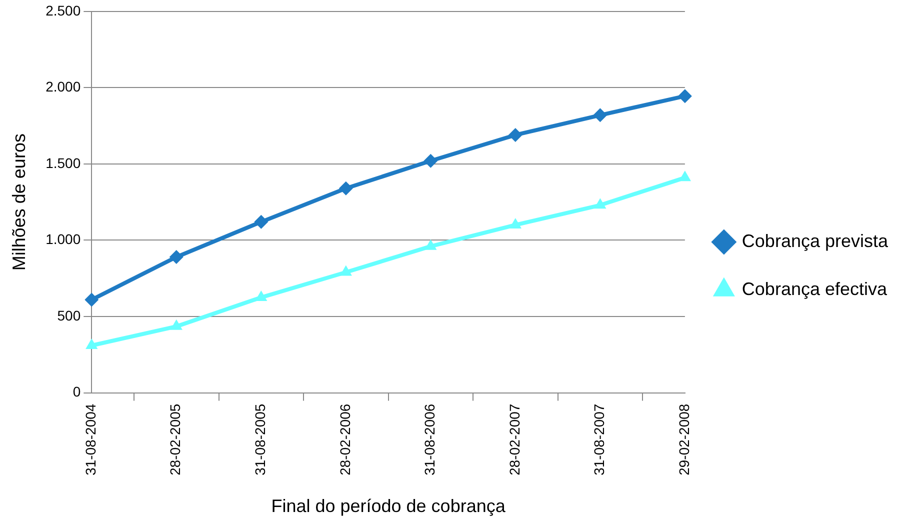  Describe the element at coordinates (599, 440) in the screenshot. I see `x-tick-label: 31-08-2007` at that location.